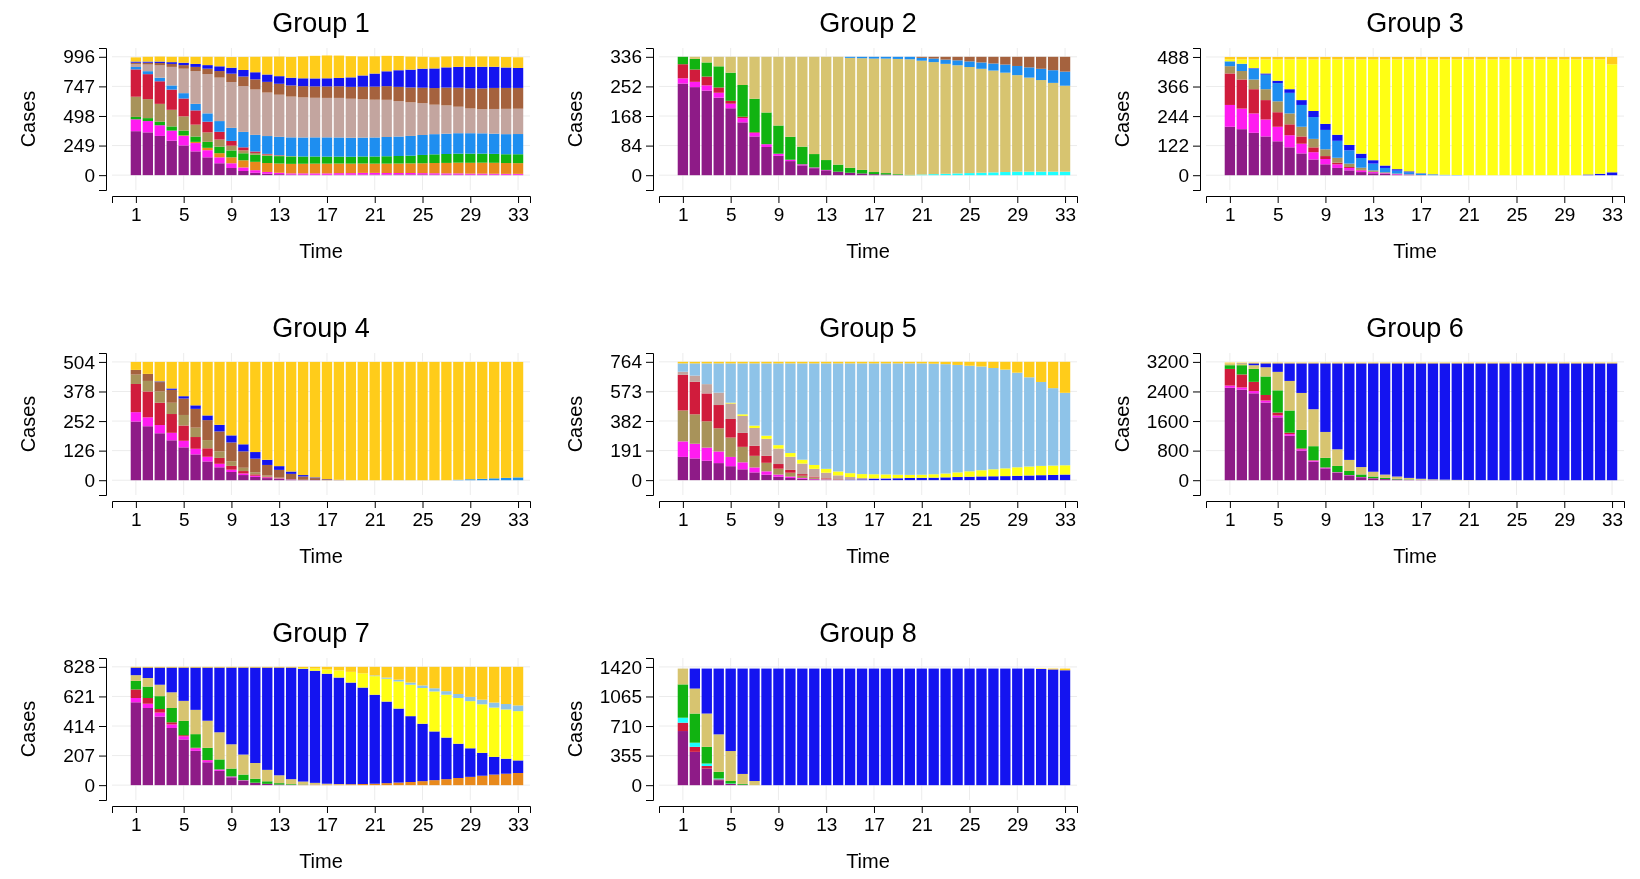  Describe the element at coordinates (79, 756) in the screenshot. I see `y-tick-label: 207` at that location.